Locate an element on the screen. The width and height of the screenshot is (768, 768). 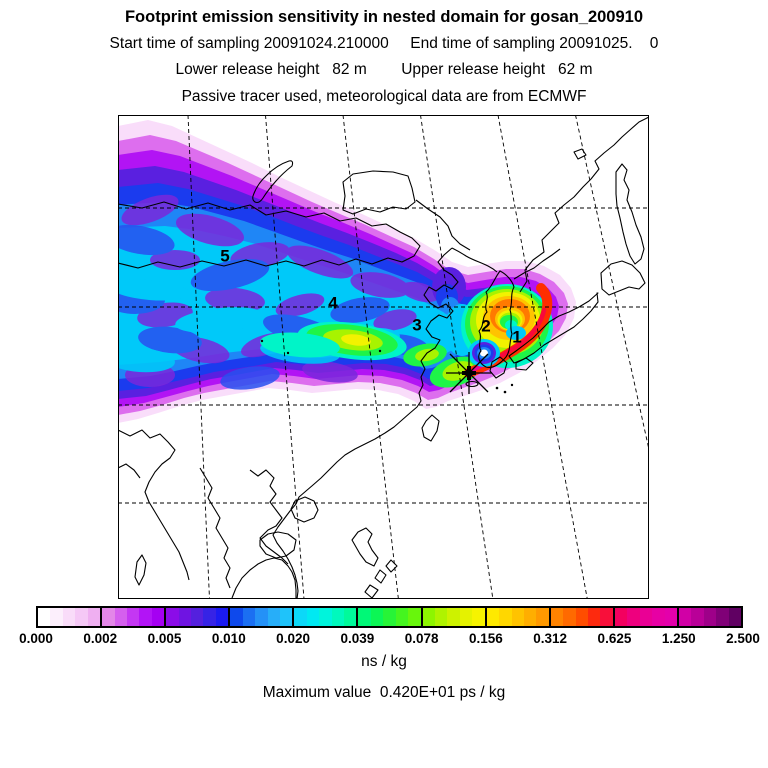
luzon-island is located at coordinates (365, 547).